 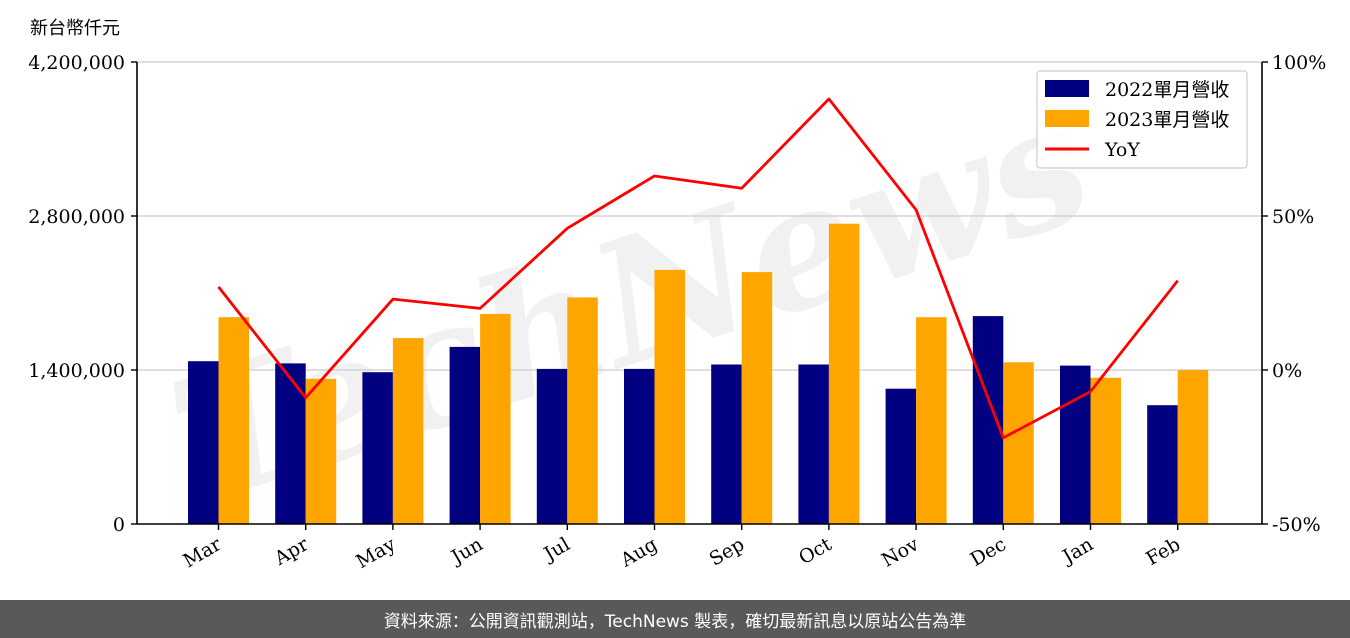 I want to click on bar-2023-jun, so click(x=495, y=418).